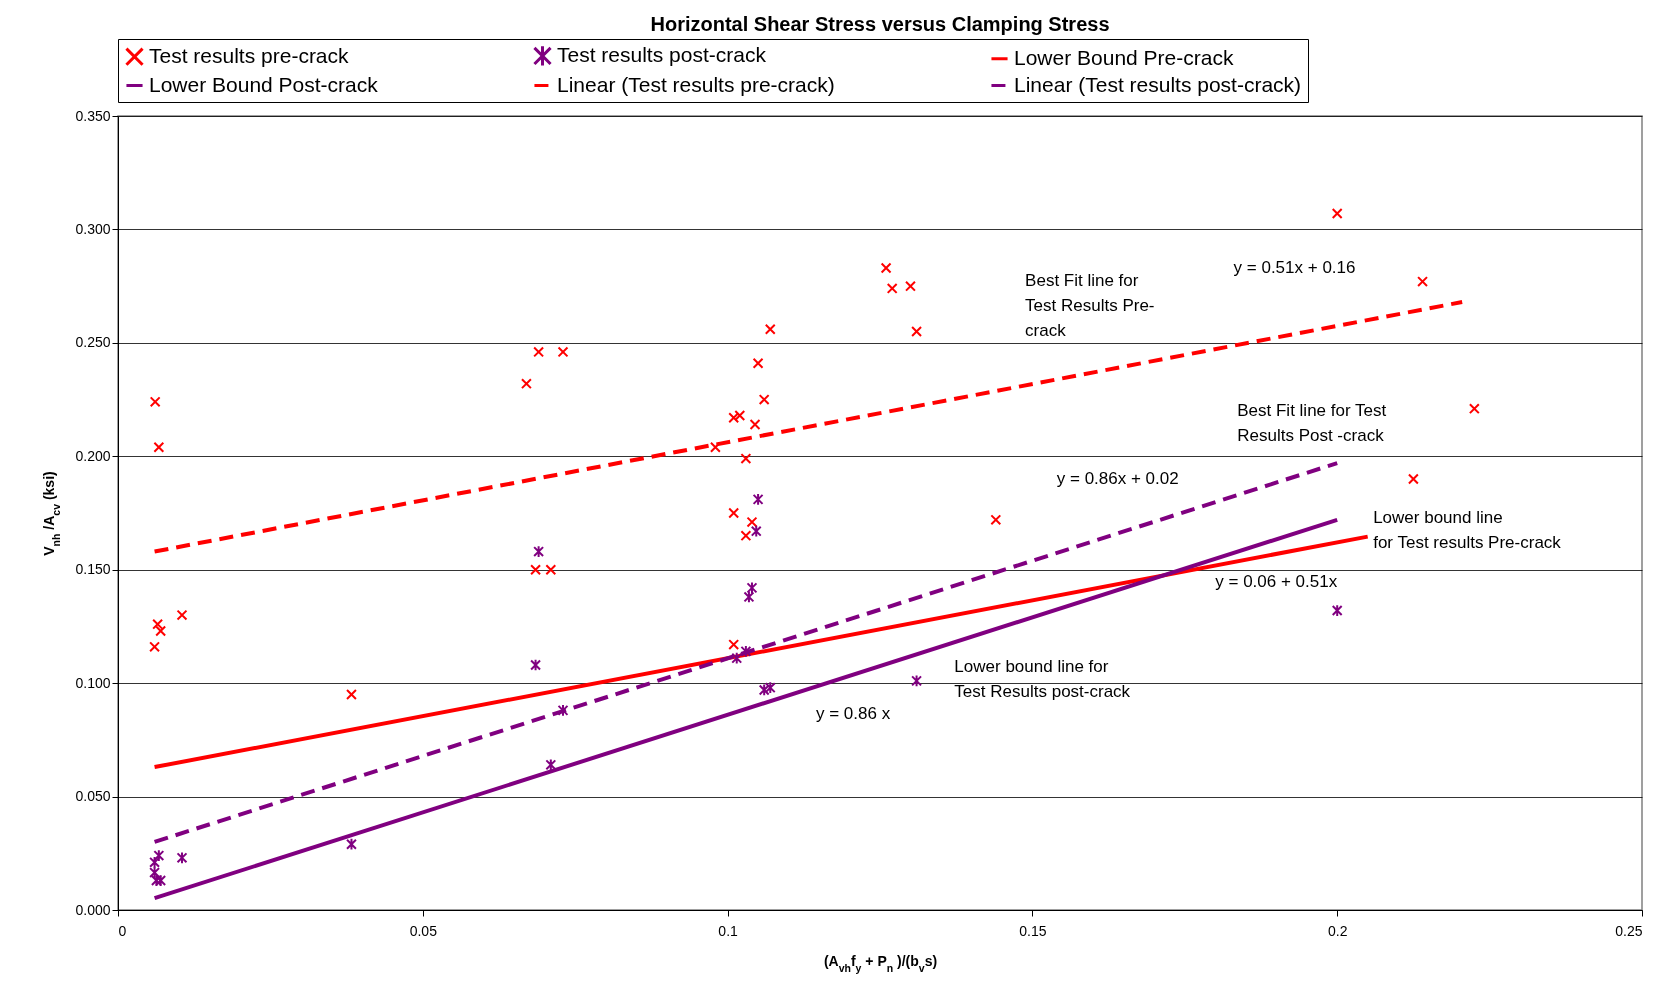  I want to click on x-tick-label: 0.25, so click(1629, 930).